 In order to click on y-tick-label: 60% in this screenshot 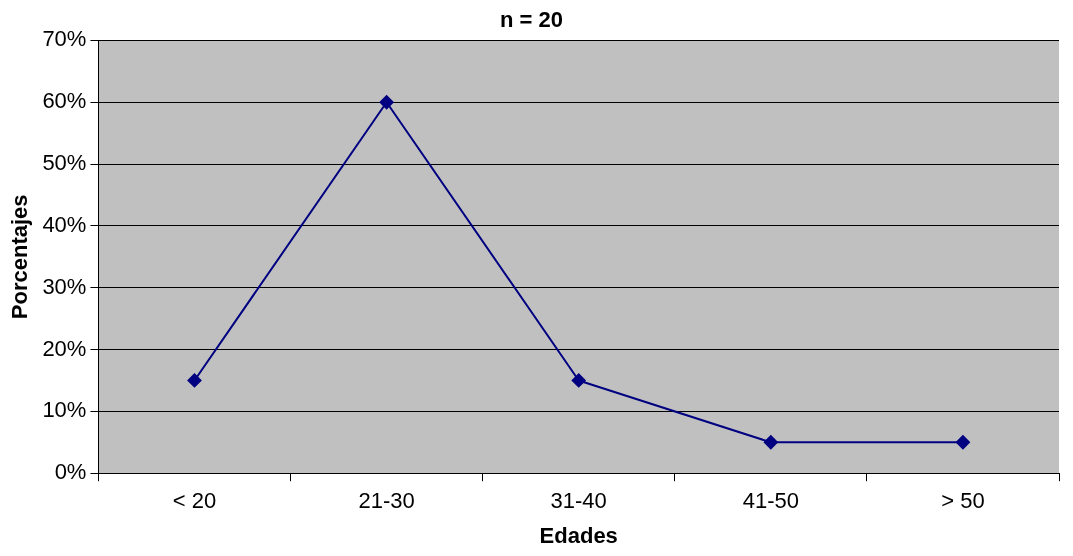, I will do `click(64, 101)`.